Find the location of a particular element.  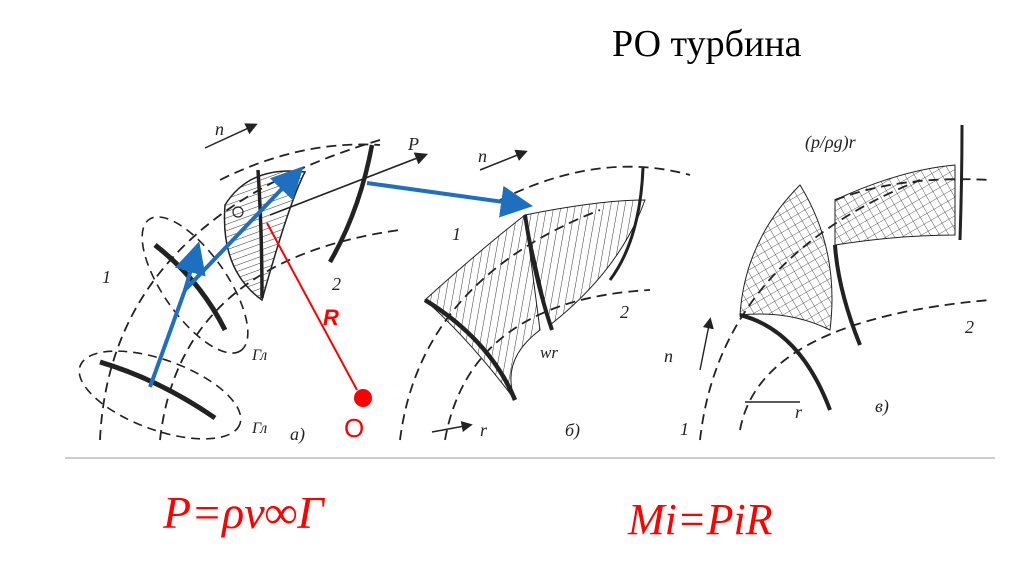

label-1-b: 1 is located at coordinates (456, 234).